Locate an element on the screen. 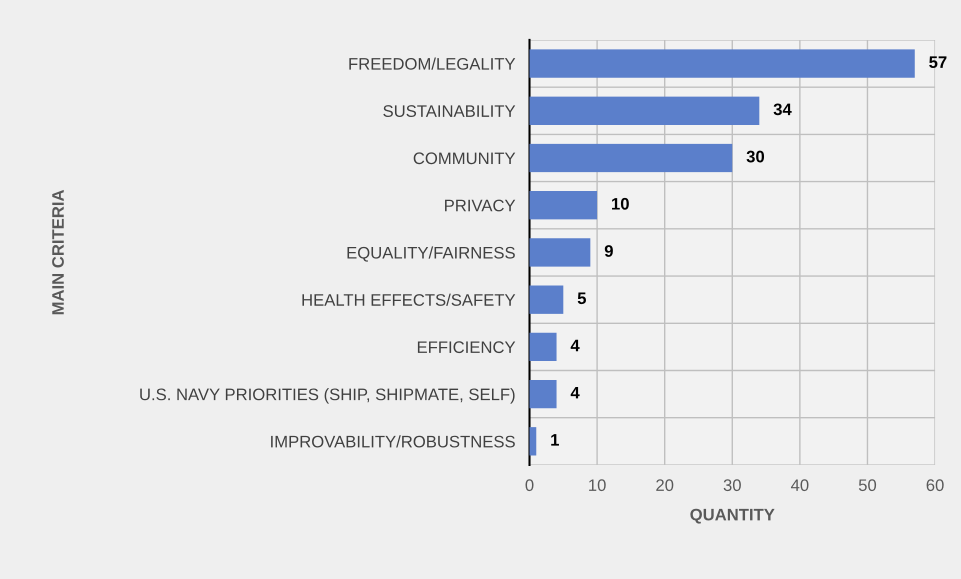 The width and height of the screenshot is (961, 579). x-tick-label: 60 is located at coordinates (935, 485).